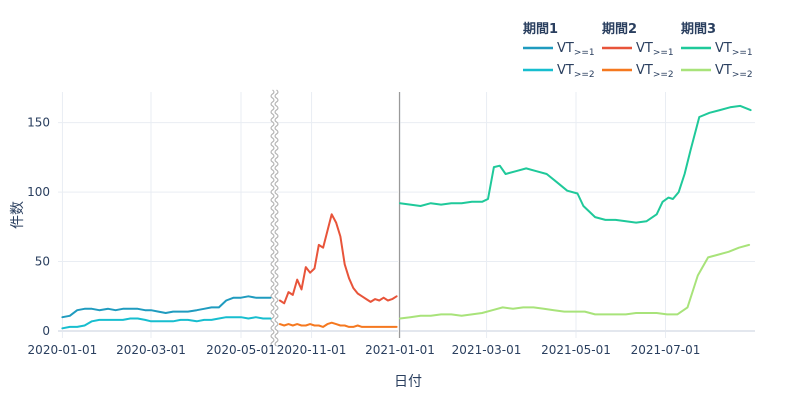 This screenshot has width=800, height=405. What do you see at coordinates (18, 215) in the screenshot?
I see `y-axis-title: 件数` at bounding box center [18, 215].